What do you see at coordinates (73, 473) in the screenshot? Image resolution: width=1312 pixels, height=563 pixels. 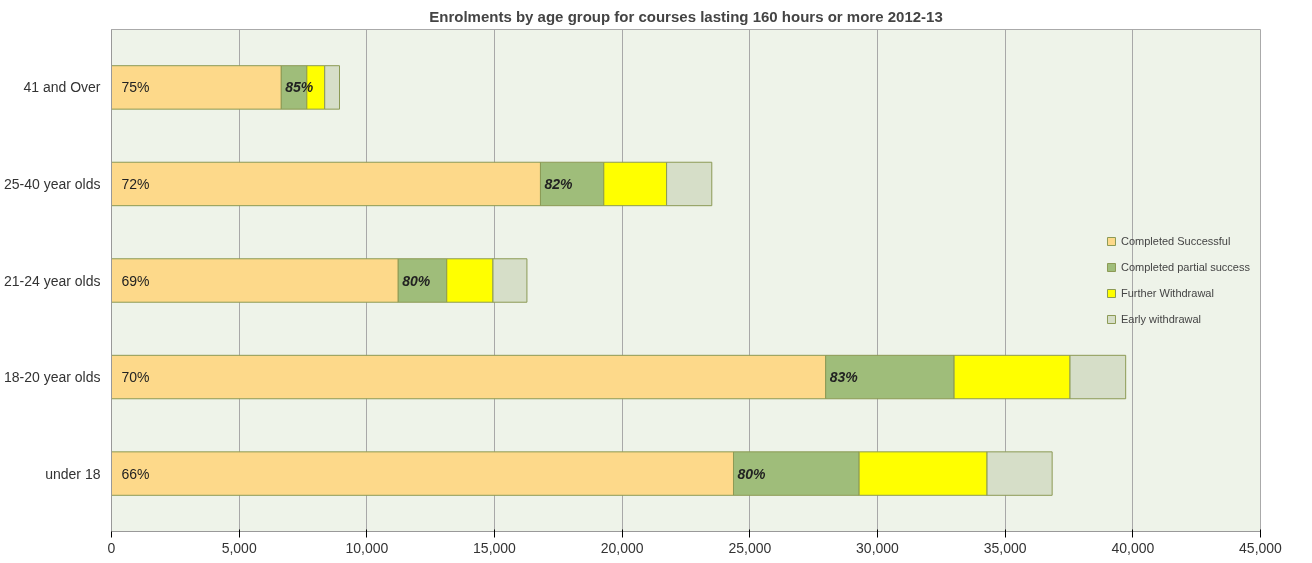 I see `y-tick-label: under 18` at bounding box center [73, 473].